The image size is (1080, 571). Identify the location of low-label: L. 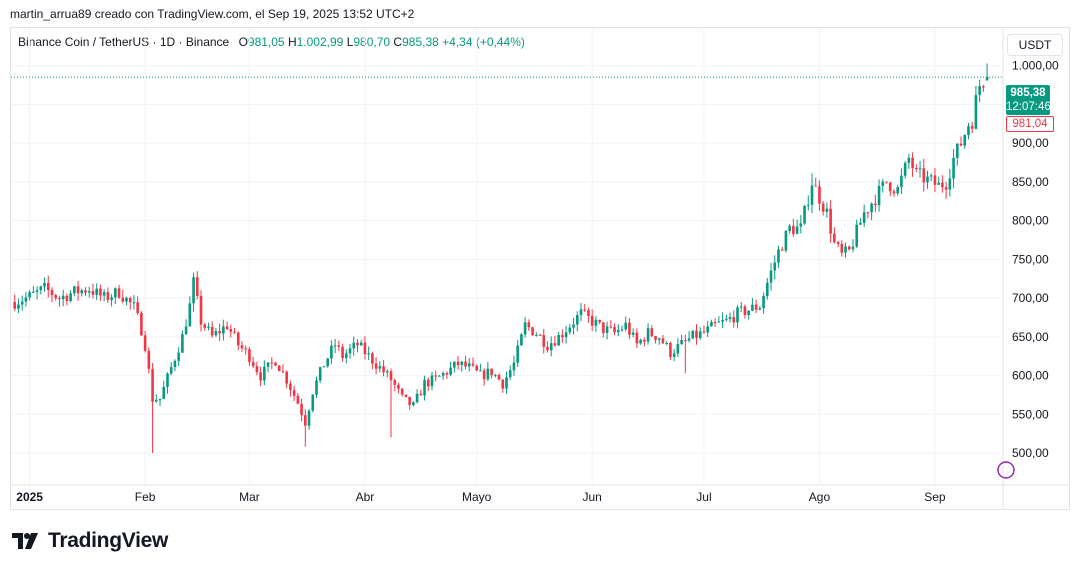
(350, 42).